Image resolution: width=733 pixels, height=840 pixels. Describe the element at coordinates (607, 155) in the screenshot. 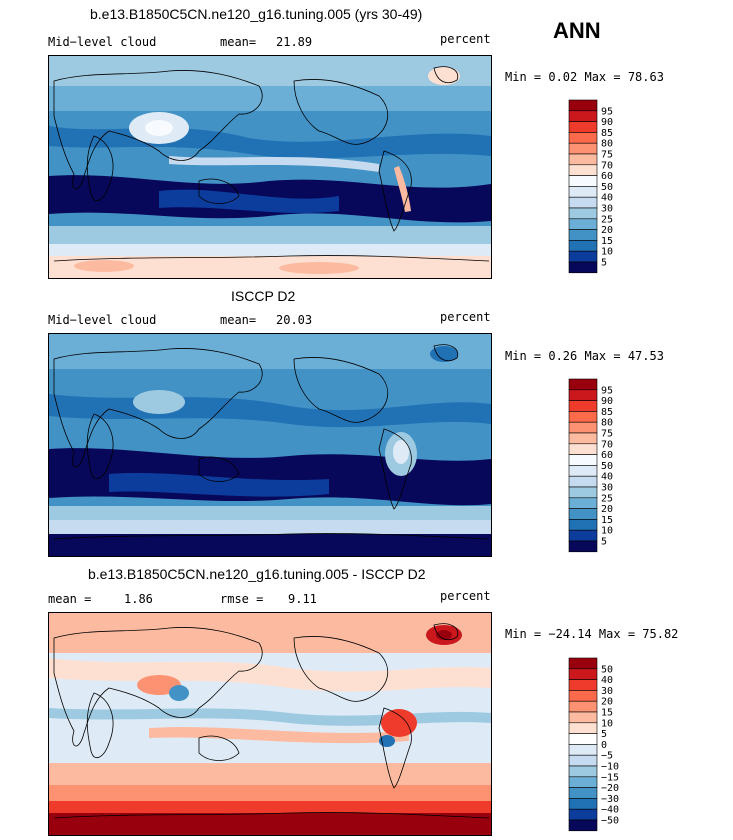

I see `panel1-colorbar-tick-label: 75` at that location.